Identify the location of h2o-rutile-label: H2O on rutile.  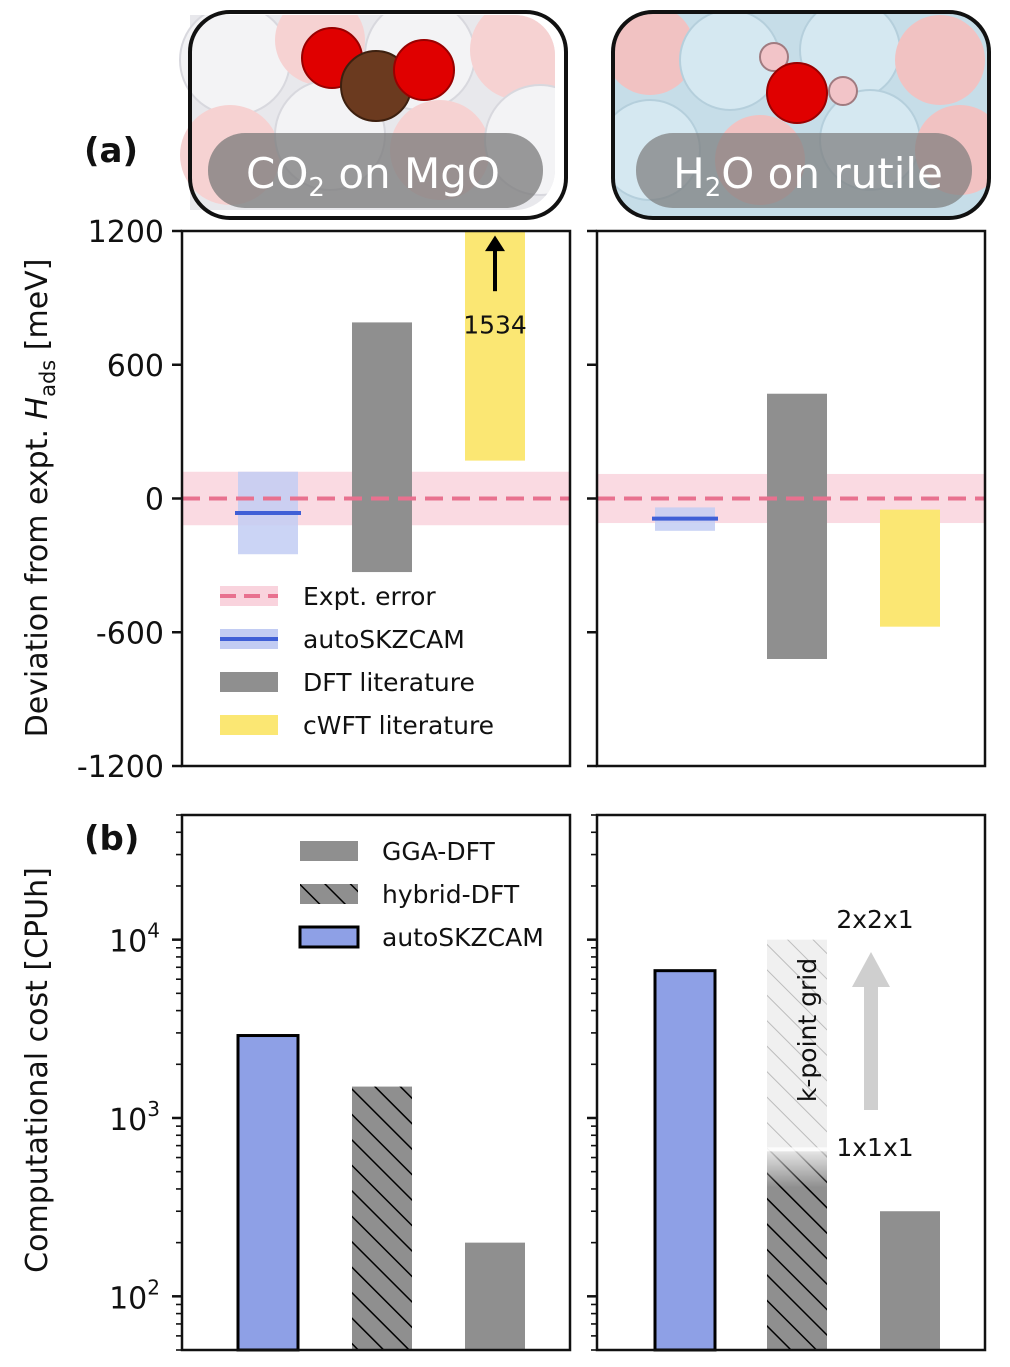
(808, 176).